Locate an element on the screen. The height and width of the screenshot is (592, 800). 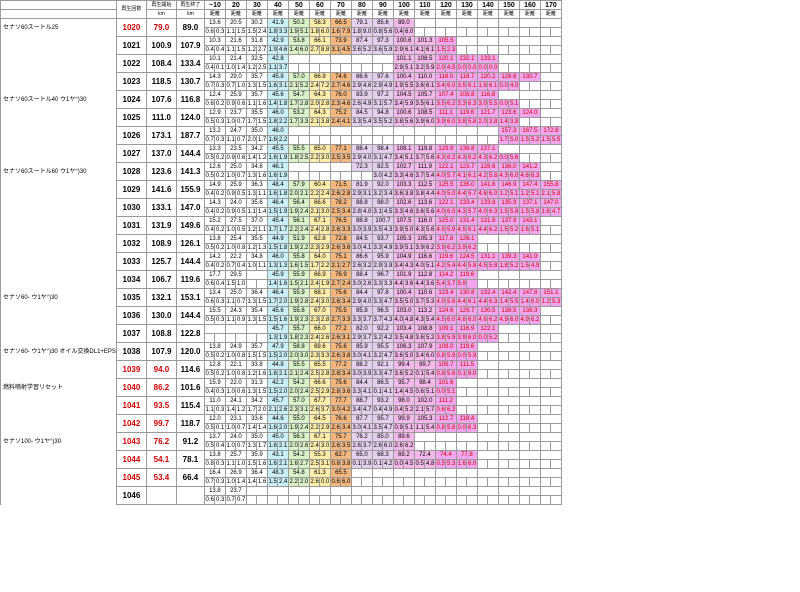
distance-value: 122.1 is located at coordinates (445, 167).